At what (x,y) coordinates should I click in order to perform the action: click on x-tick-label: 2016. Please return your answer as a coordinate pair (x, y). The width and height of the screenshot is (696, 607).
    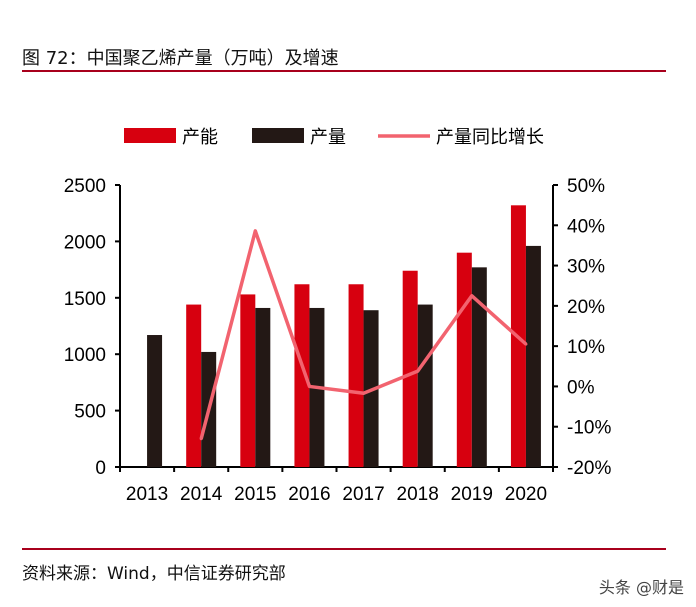
    Looking at the image, I should click on (309, 494).